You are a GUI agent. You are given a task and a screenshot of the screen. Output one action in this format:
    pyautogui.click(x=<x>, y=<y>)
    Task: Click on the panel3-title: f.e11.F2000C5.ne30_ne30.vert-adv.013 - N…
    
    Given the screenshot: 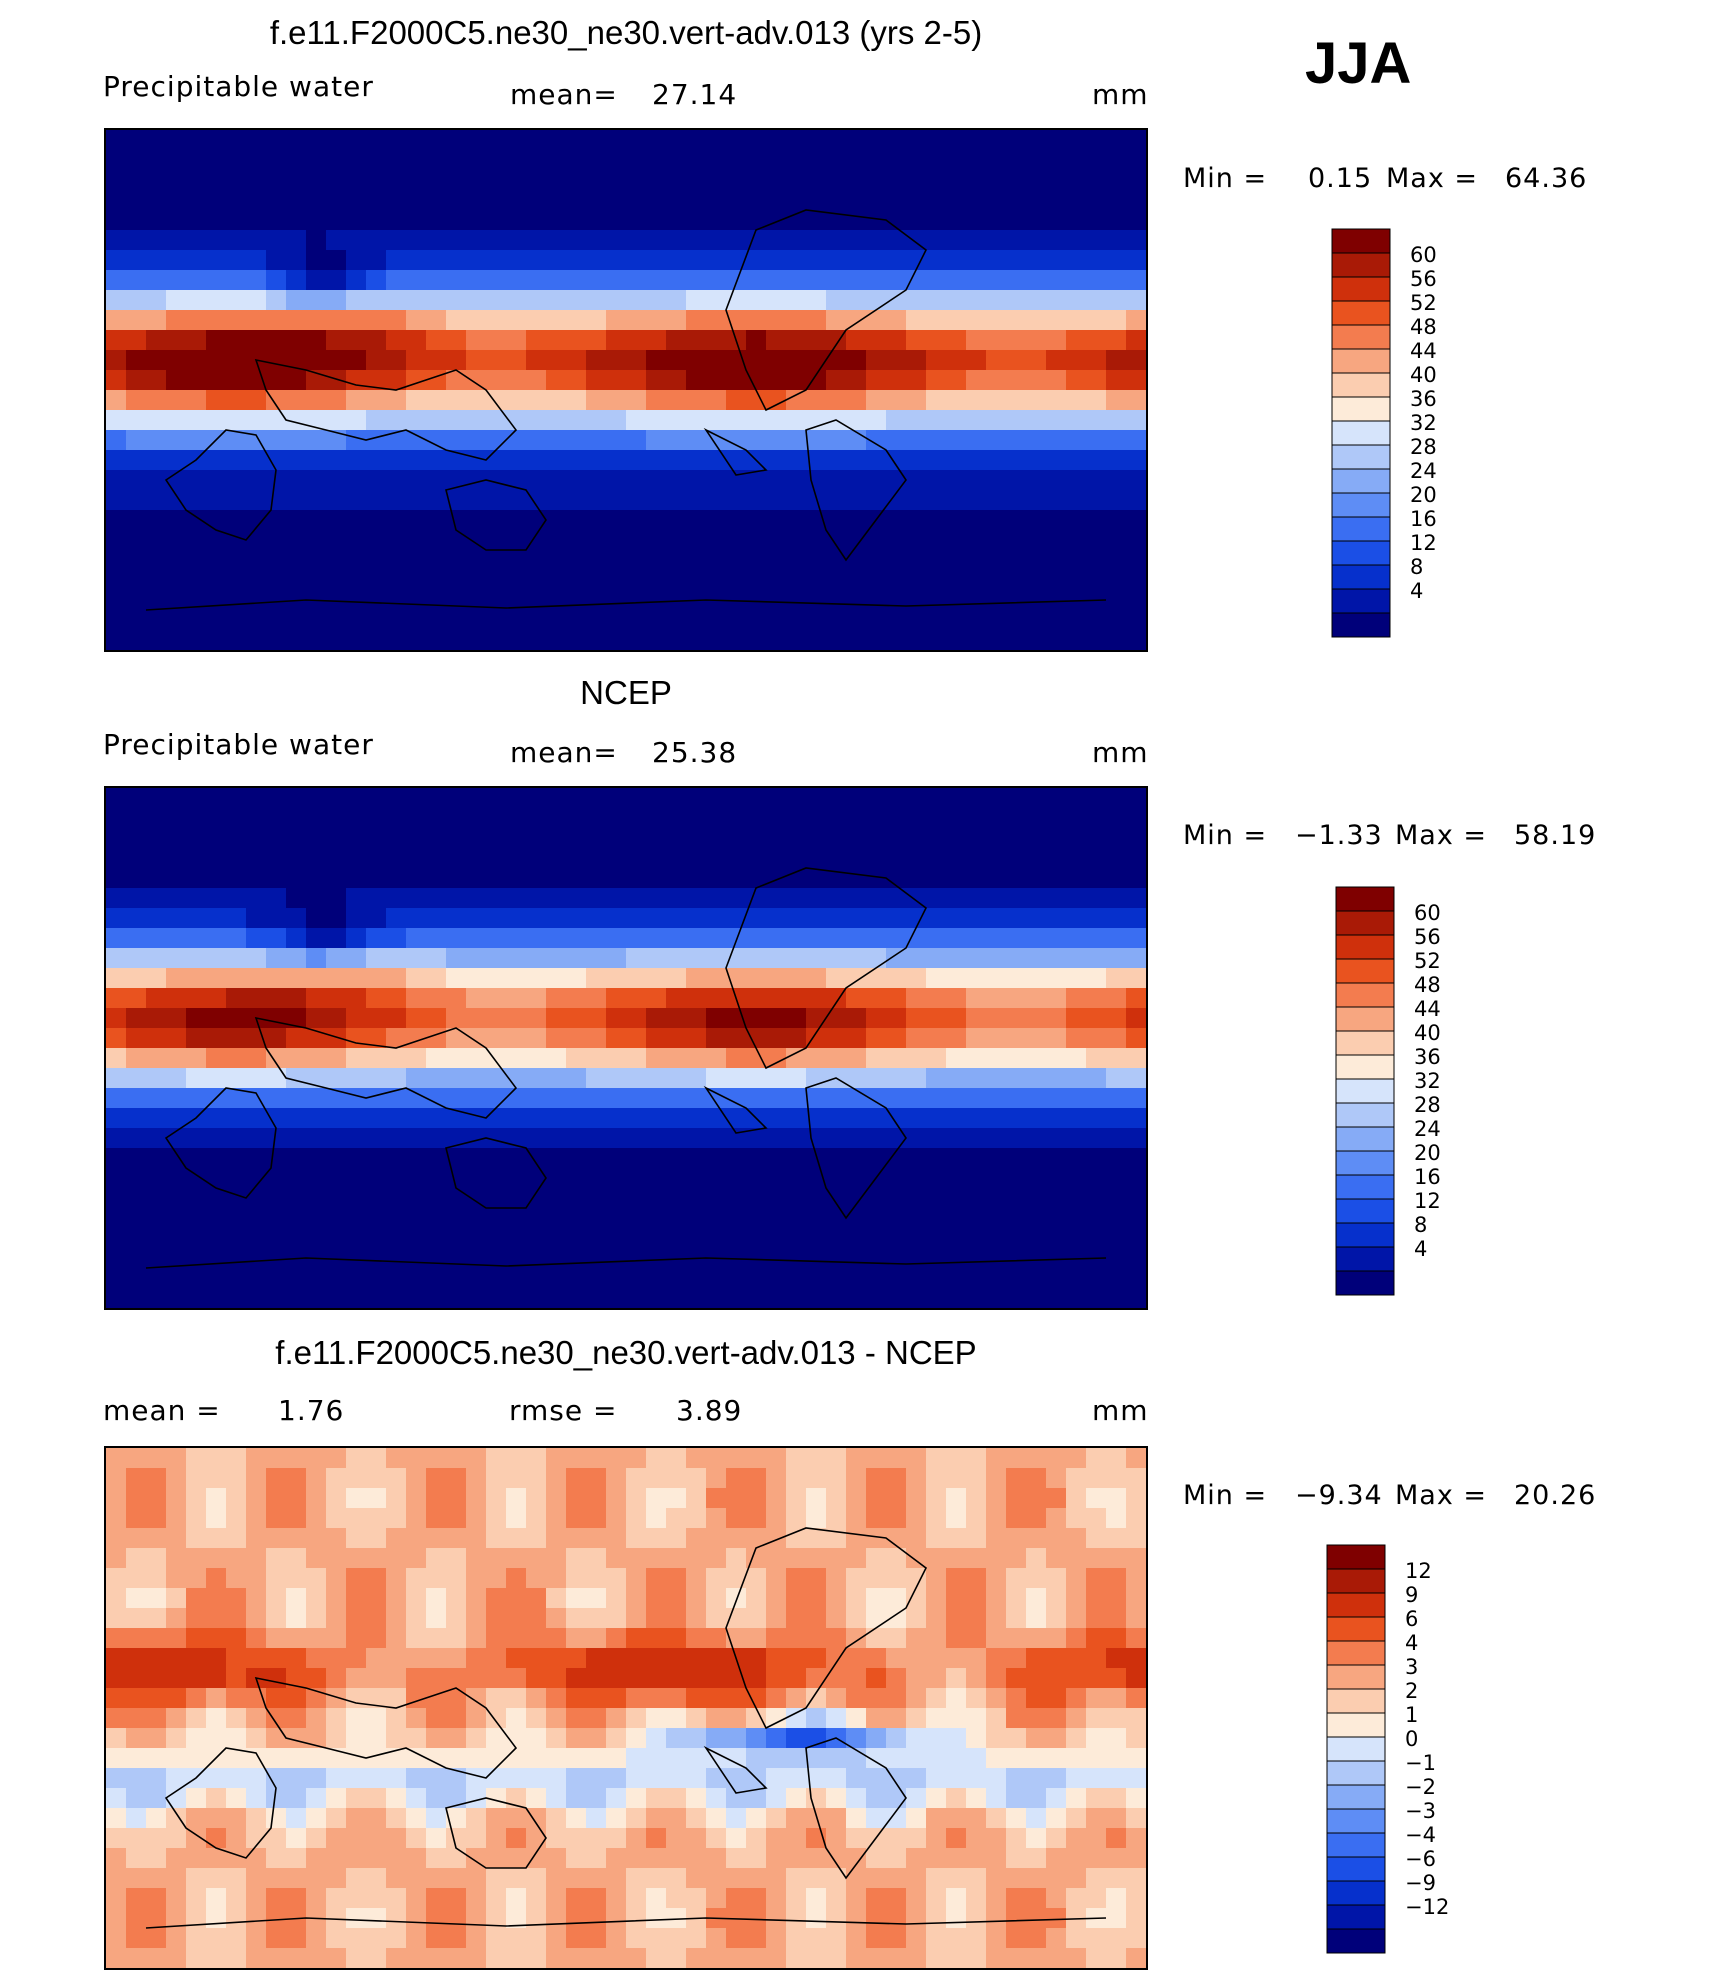 What is the action you would take?
    pyautogui.click(x=626, y=1352)
    